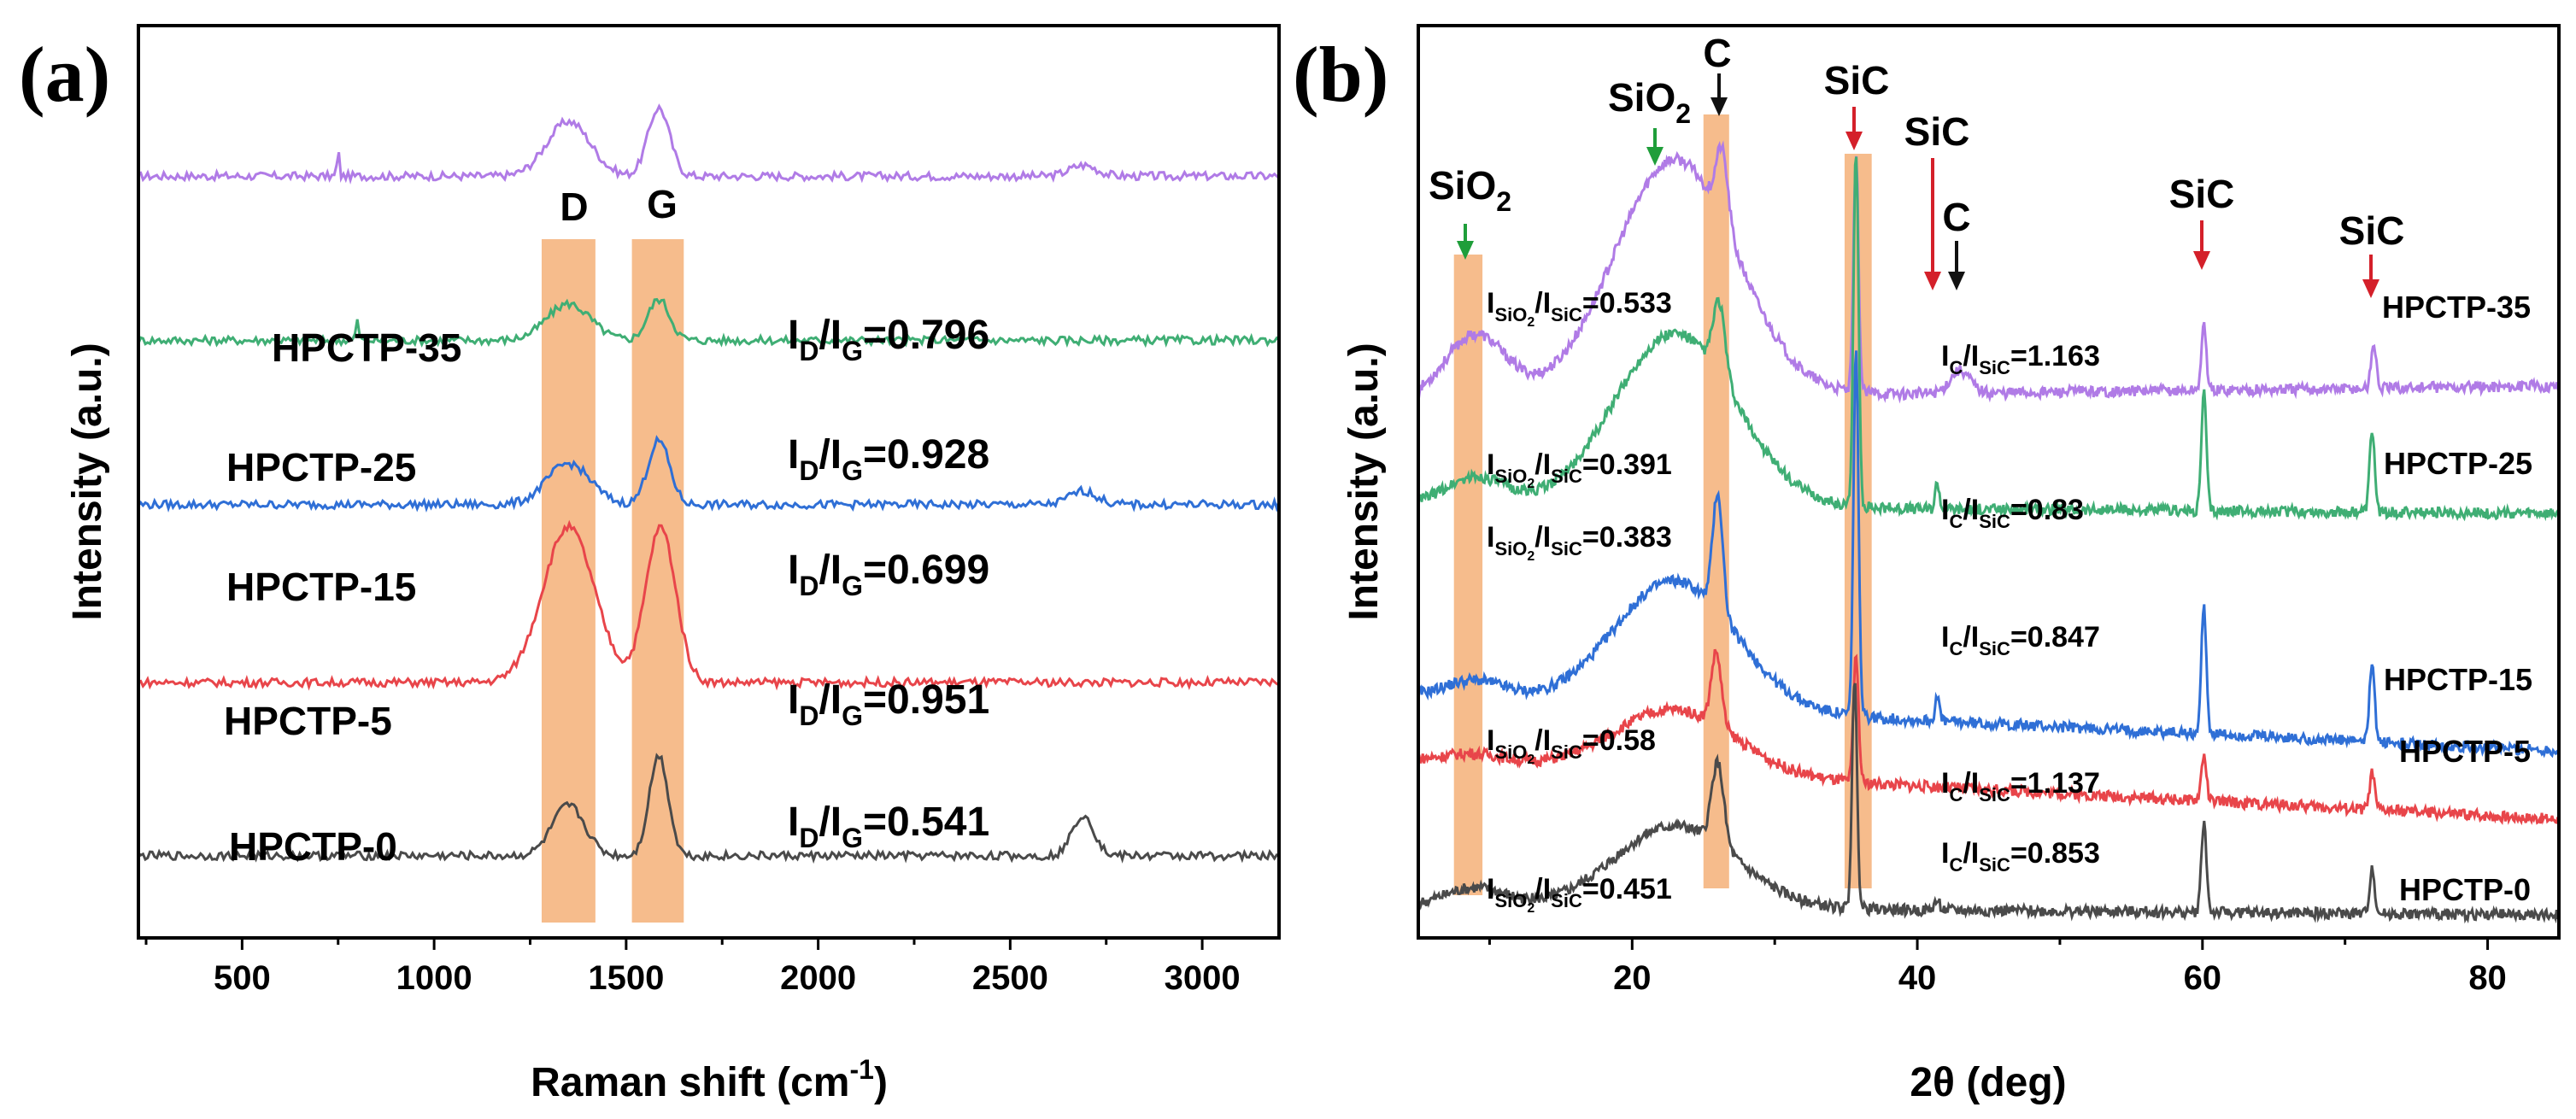 The image size is (2576, 1119). Describe the element at coordinates (1662, 504) in the screenshot. I see `xrd-band-group` at that location.